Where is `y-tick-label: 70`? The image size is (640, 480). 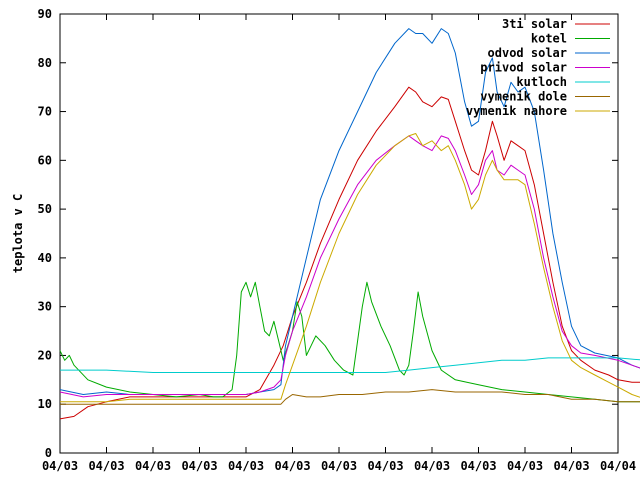
y-tick-label: 70 is located at coordinates (45, 112).